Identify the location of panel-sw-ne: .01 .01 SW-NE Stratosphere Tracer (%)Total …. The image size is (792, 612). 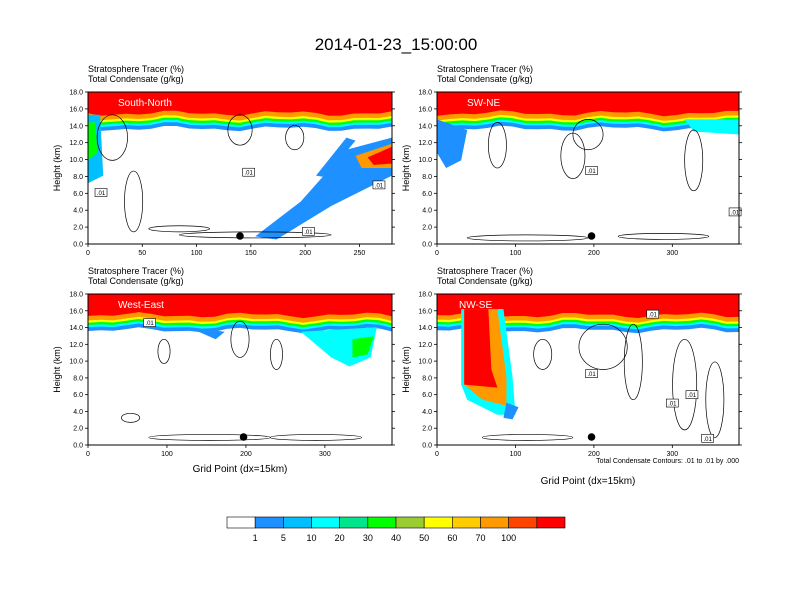
(571, 160).